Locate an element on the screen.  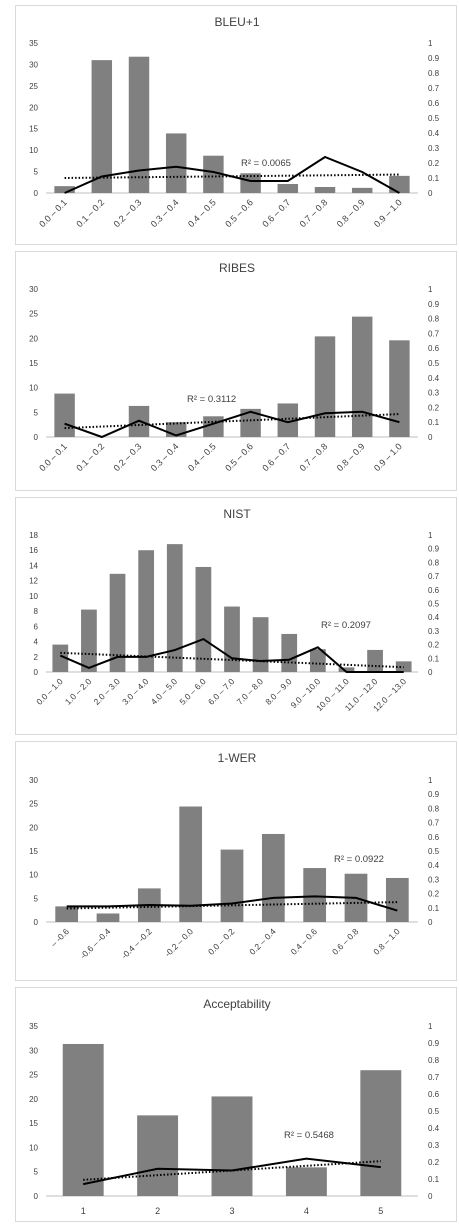
y-left-tick-label: 8 is located at coordinates (36, 611).